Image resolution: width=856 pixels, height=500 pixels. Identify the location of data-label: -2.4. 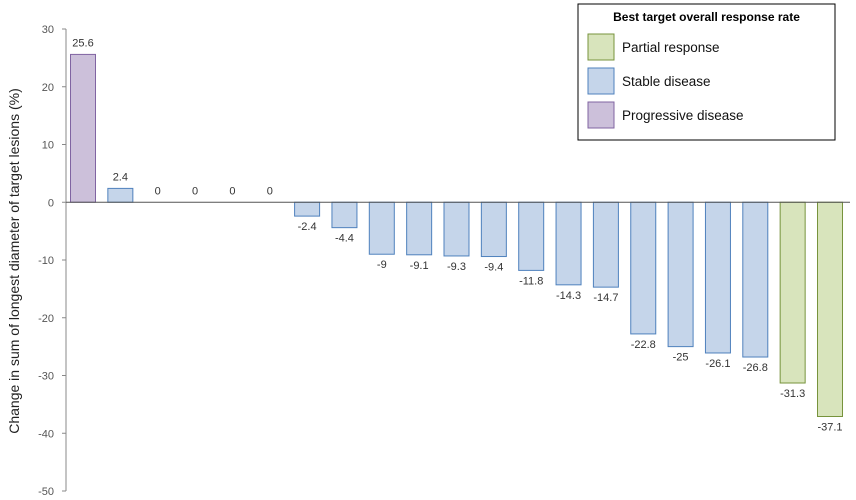
(307, 227).